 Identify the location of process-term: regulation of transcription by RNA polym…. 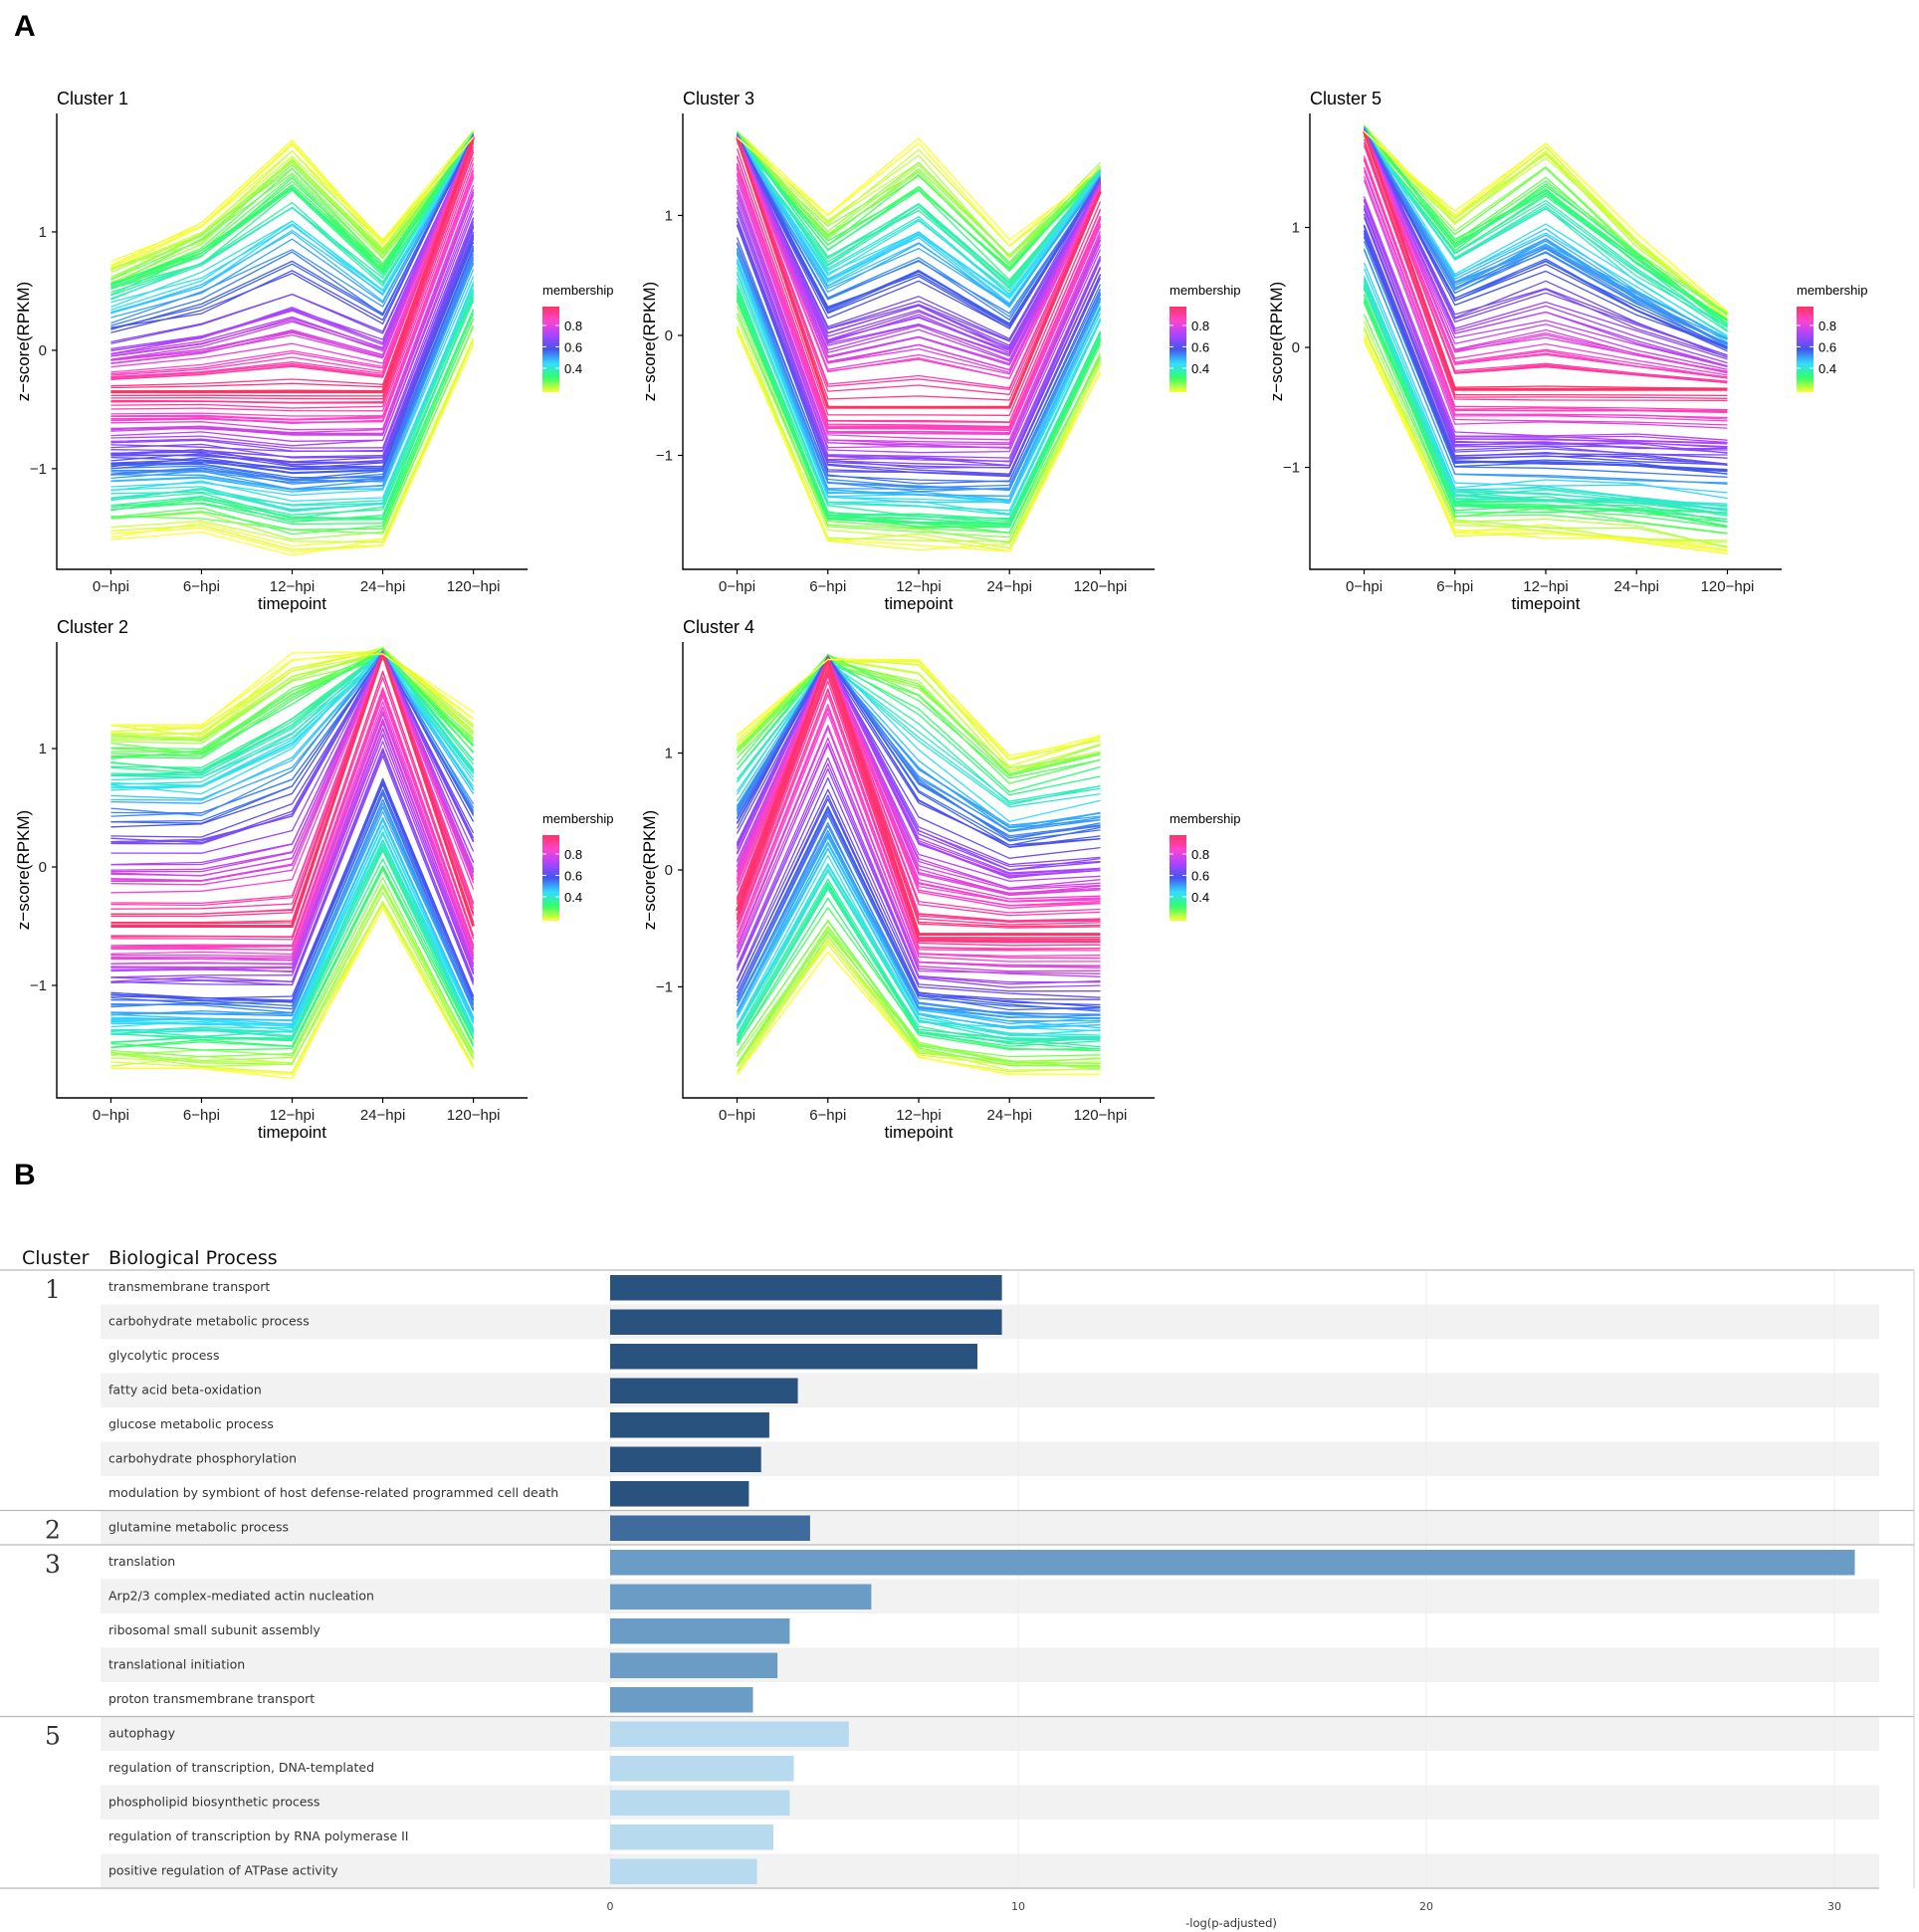
(258, 1835).